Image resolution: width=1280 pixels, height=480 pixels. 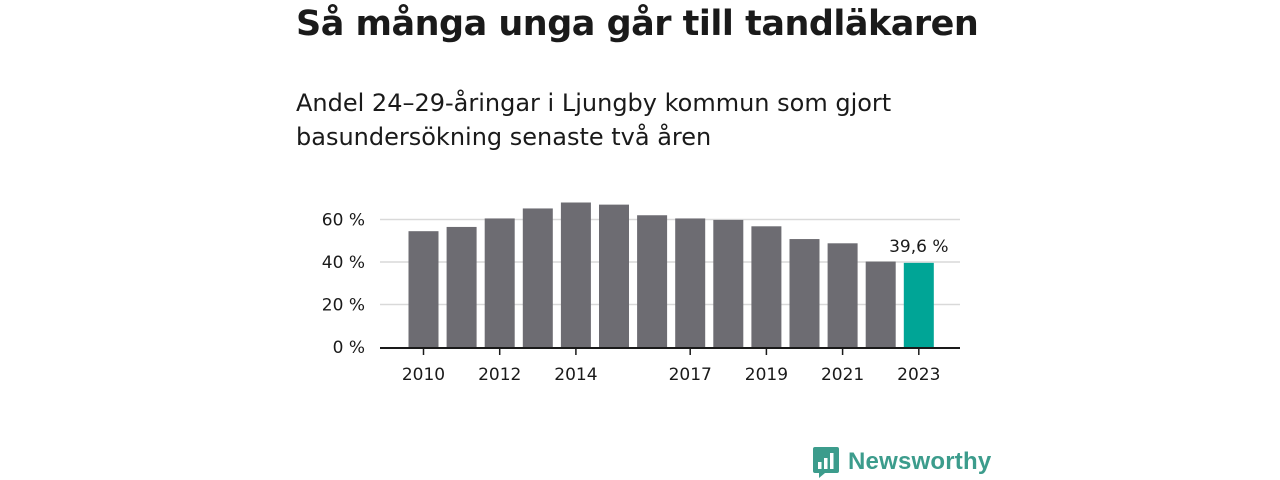 I want to click on bar-2022, so click(x=880, y=304).